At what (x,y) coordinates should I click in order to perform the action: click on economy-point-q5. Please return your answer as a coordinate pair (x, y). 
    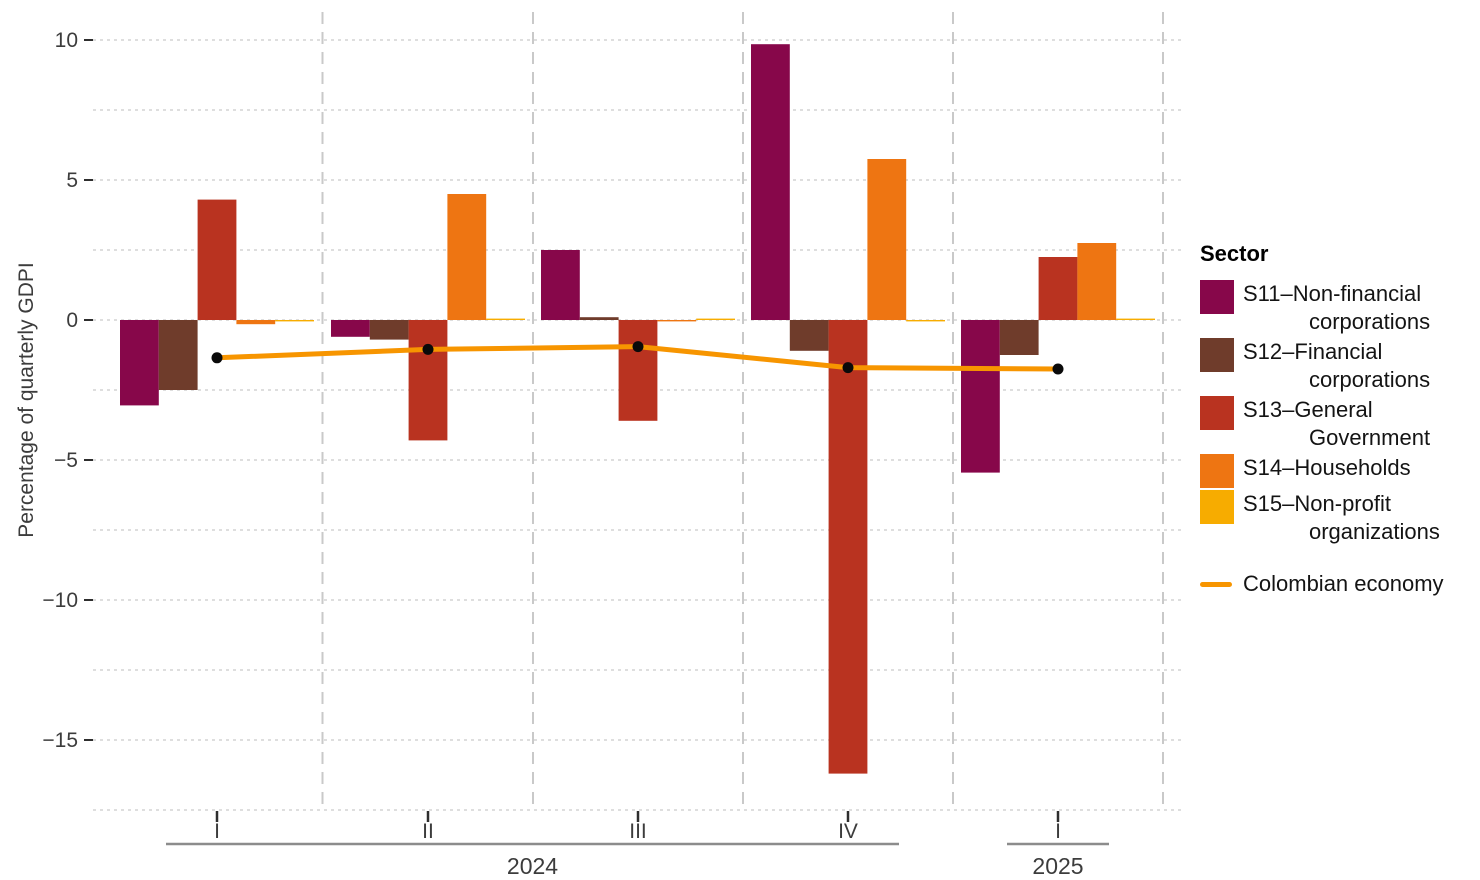
    Looking at the image, I should click on (1058, 369).